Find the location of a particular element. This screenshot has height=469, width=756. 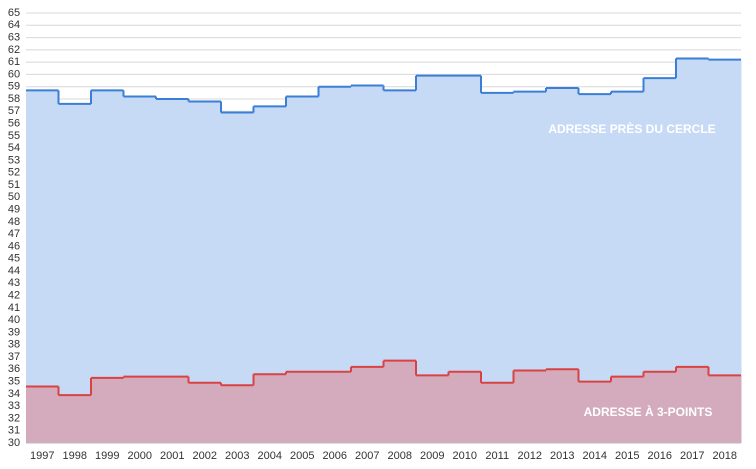

x-tick-label: 2013 is located at coordinates (562, 456).